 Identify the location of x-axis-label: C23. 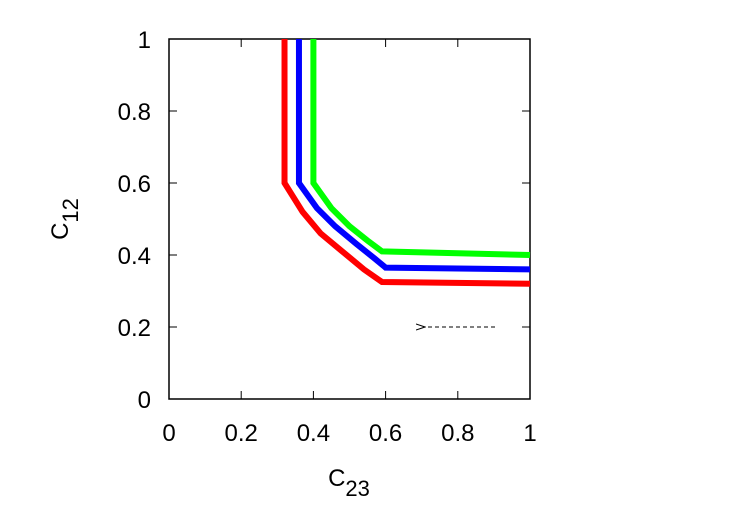
(349, 483).